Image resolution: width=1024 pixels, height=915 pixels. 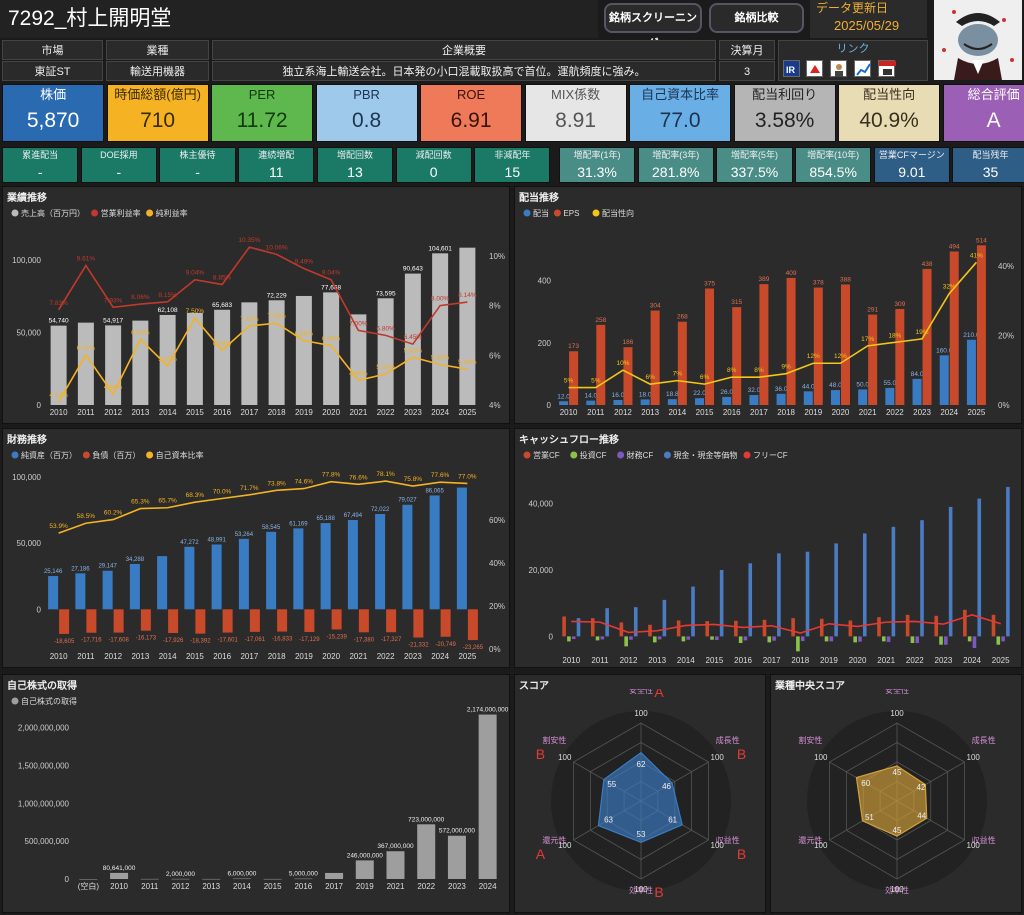 I want to click on kpi-value: 77.0, so click(x=680, y=120).